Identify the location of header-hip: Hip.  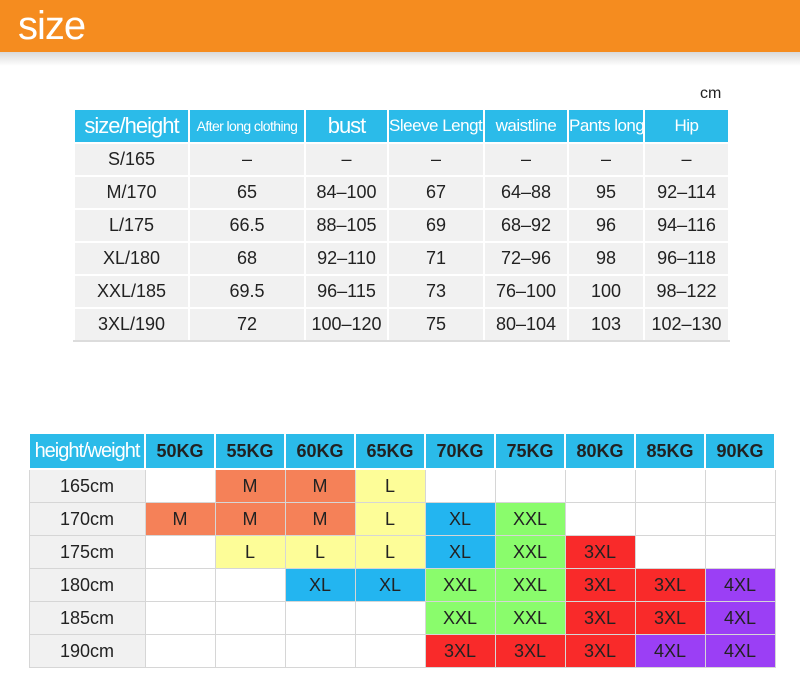
(686, 126).